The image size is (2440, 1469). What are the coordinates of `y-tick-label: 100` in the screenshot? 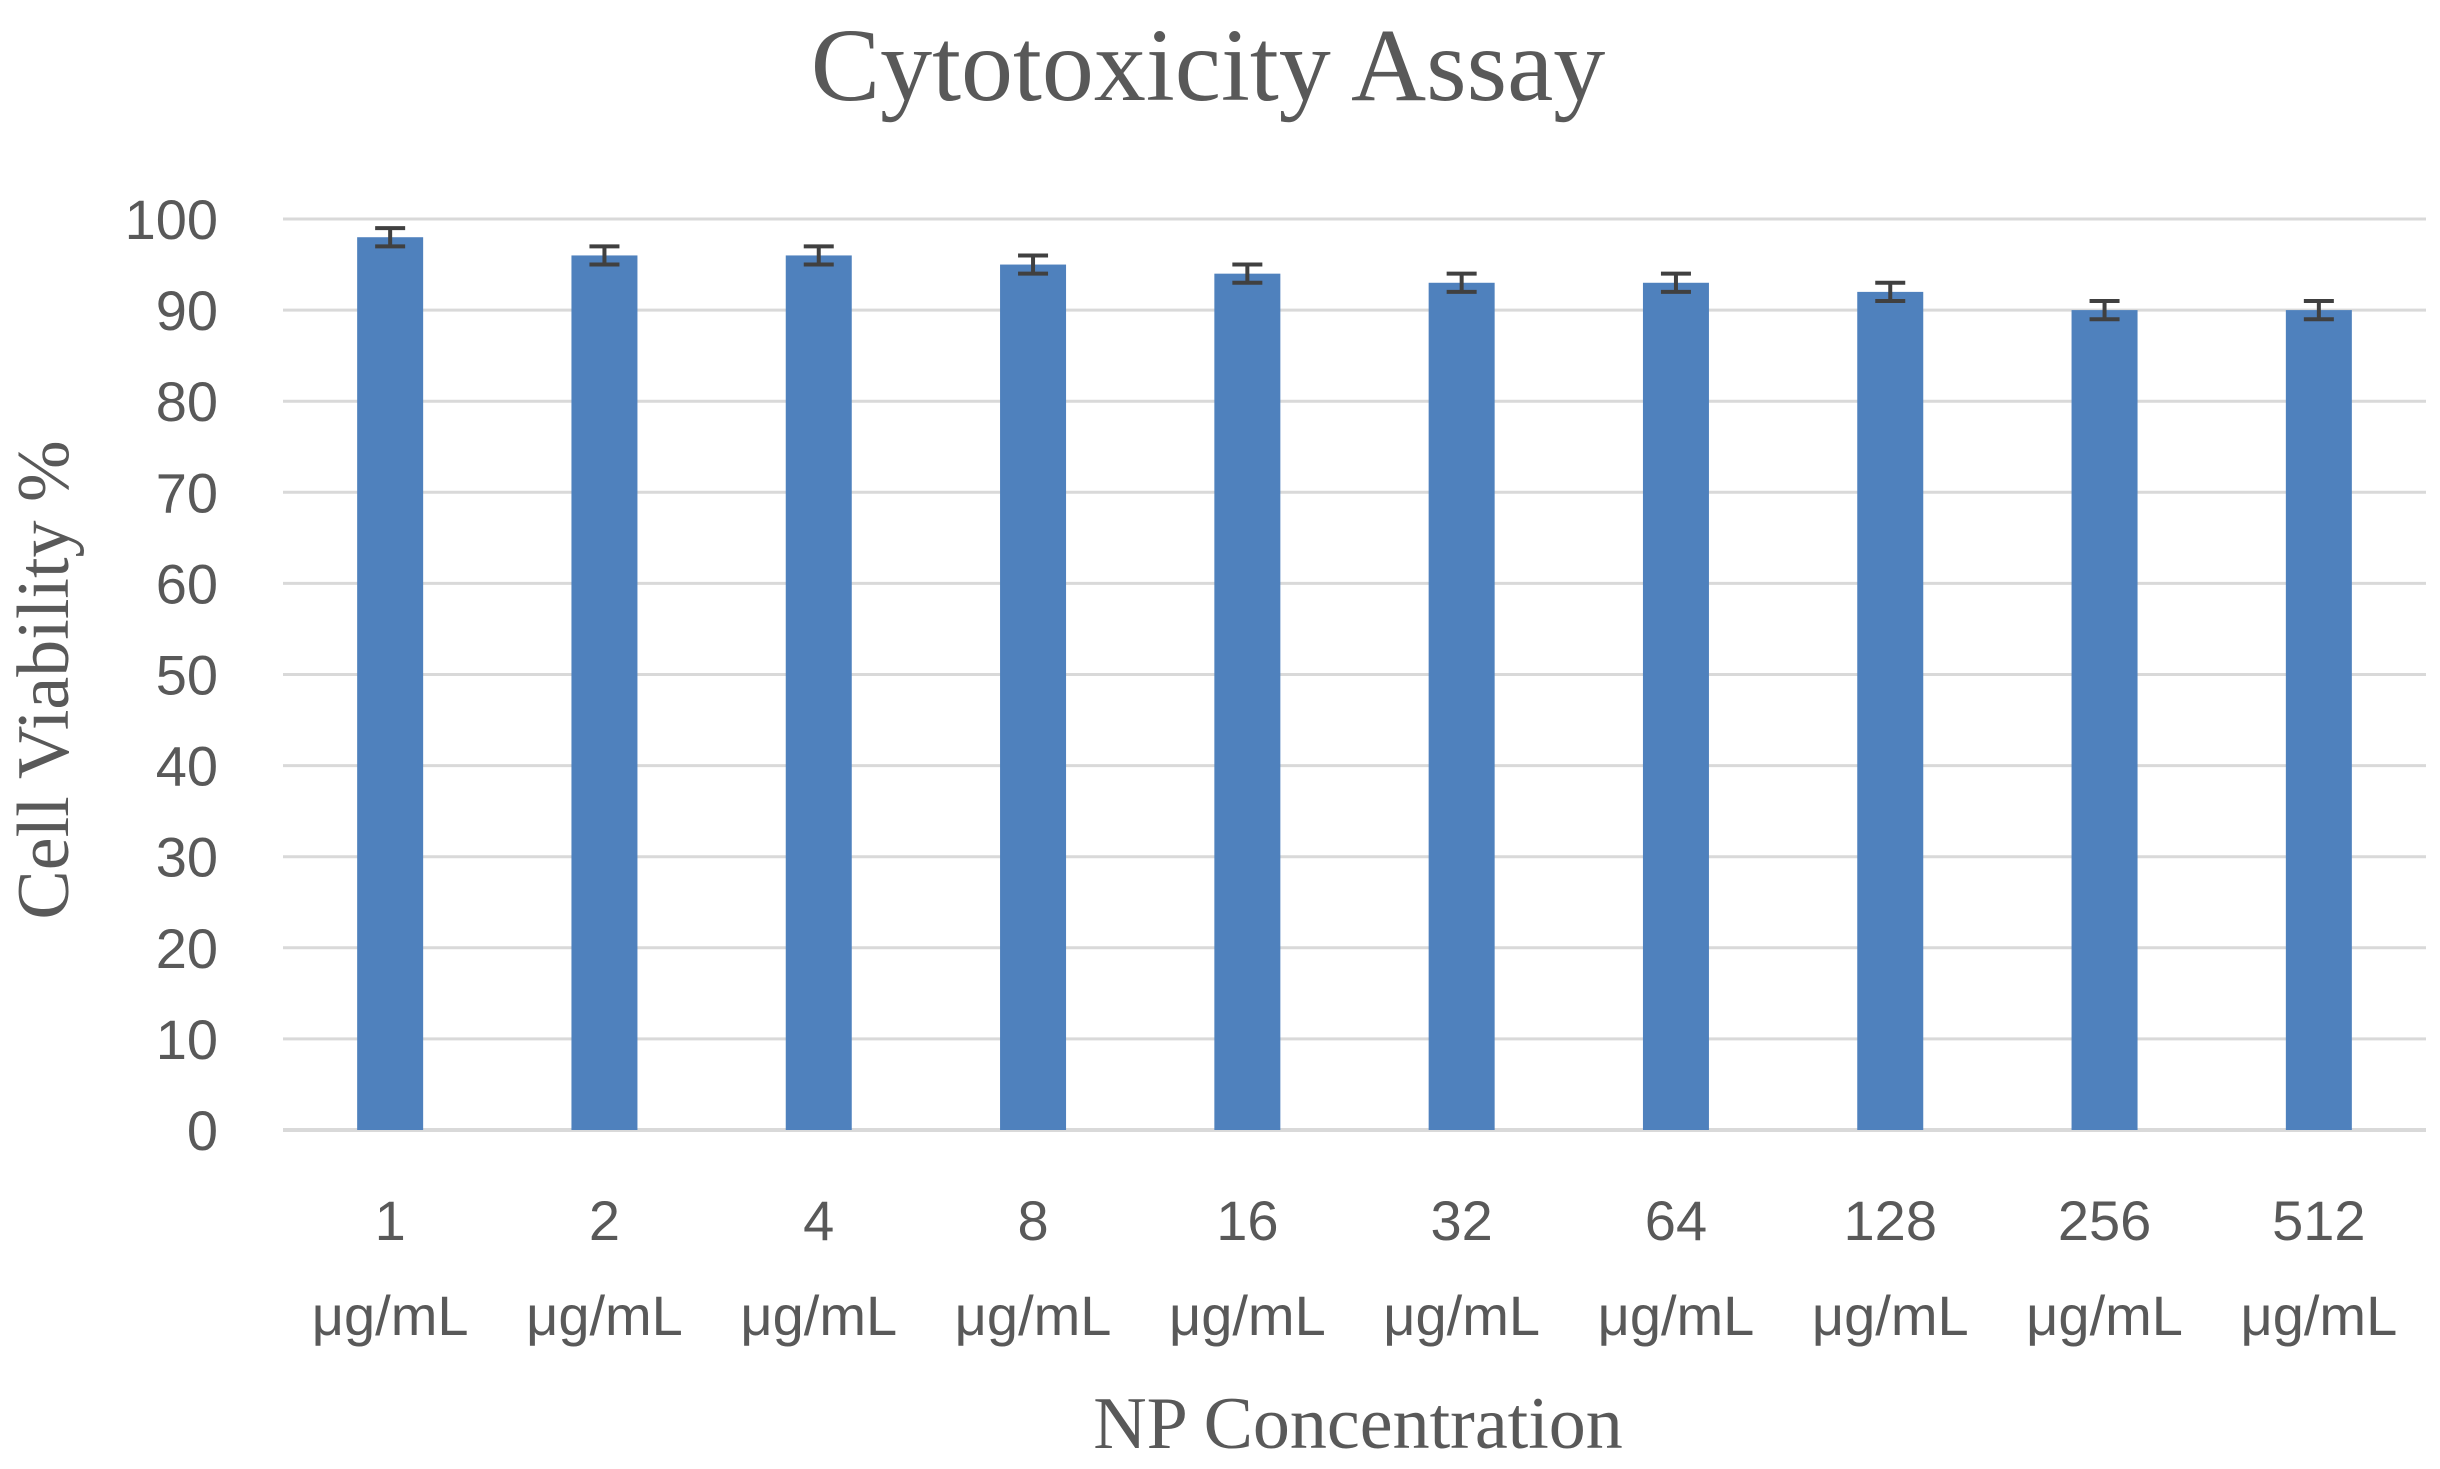 It's located at (171, 219).